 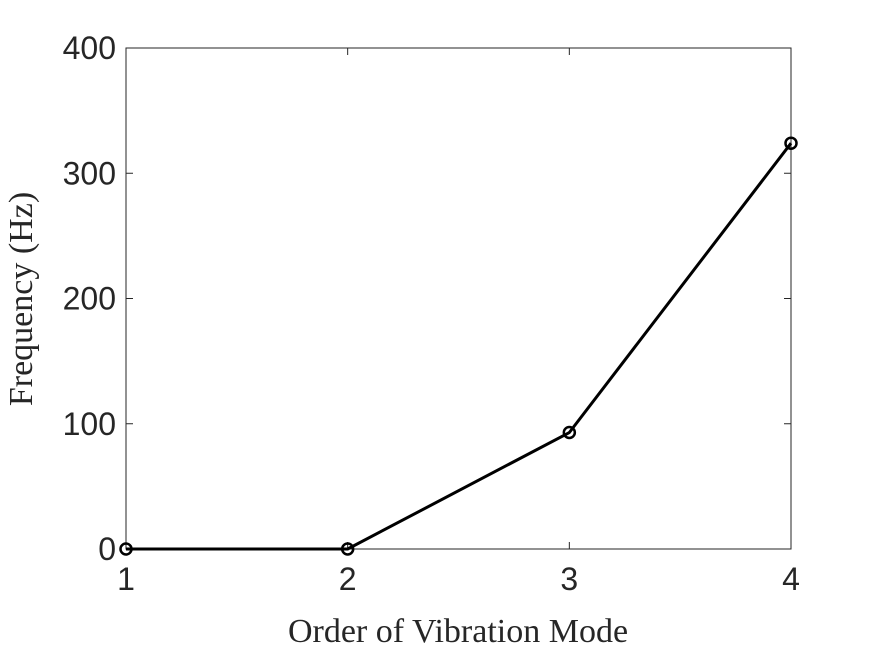 What do you see at coordinates (107, 549) in the screenshot?
I see `y-tick-label: 0` at bounding box center [107, 549].